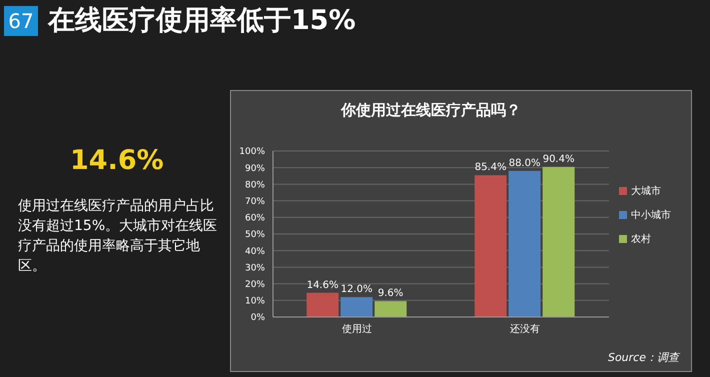 This screenshot has height=377, width=710. I want to click on x-tick-label: 还没有, so click(525, 329).